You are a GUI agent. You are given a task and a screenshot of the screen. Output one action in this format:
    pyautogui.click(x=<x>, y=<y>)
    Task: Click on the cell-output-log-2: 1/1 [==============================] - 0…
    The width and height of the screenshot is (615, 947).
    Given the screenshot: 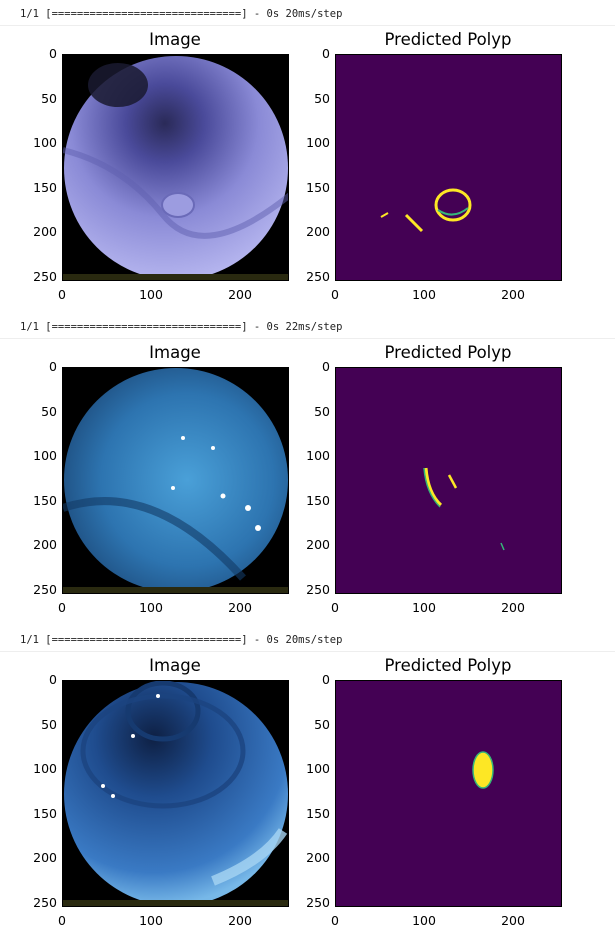 What is the action you would take?
    pyautogui.click(x=181, y=327)
    